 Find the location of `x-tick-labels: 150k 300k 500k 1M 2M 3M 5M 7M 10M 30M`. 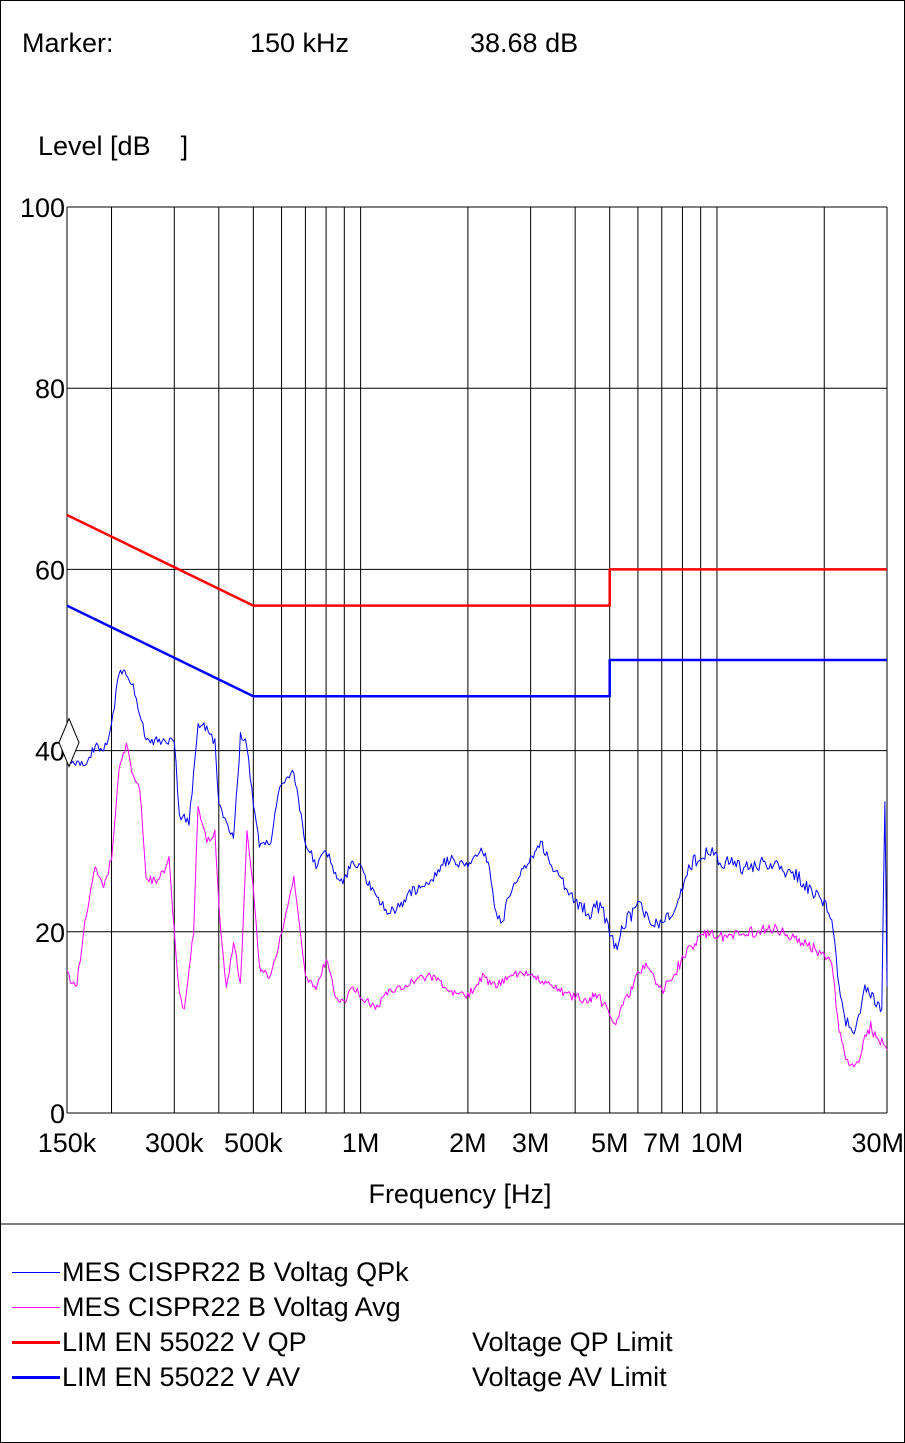

x-tick-labels: 150k 300k 500k 1M 2M 3M 5M 7M 10M 30M is located at coordinates (471, 1143).